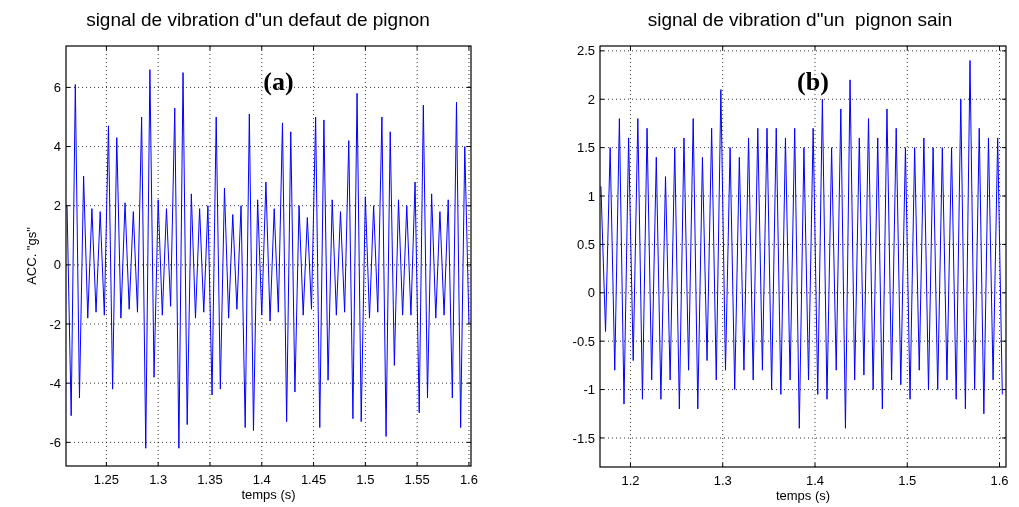 The height and width of the screenshot is (507, 1019). I want to click on y-axis-title: ACC. "gs", so click(31, 255).